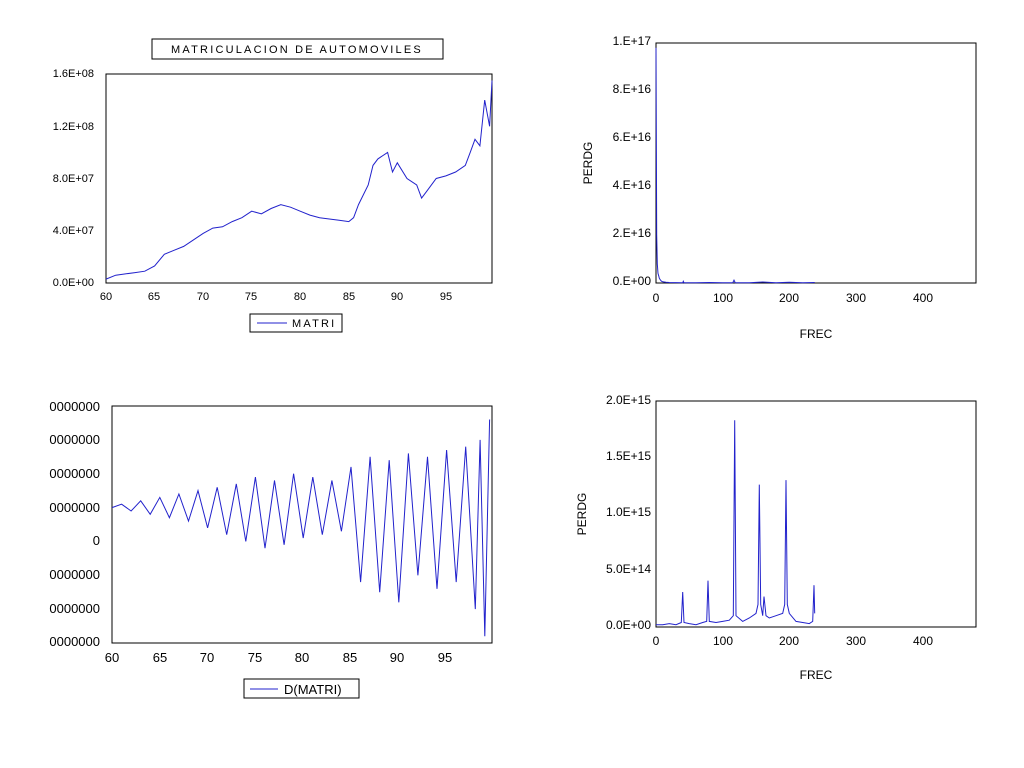 This screenshot has width=1024, height=768. I want to click on chart-matri-xticks: 60 65 70 75 80 85 90 95, so click(276, 297).